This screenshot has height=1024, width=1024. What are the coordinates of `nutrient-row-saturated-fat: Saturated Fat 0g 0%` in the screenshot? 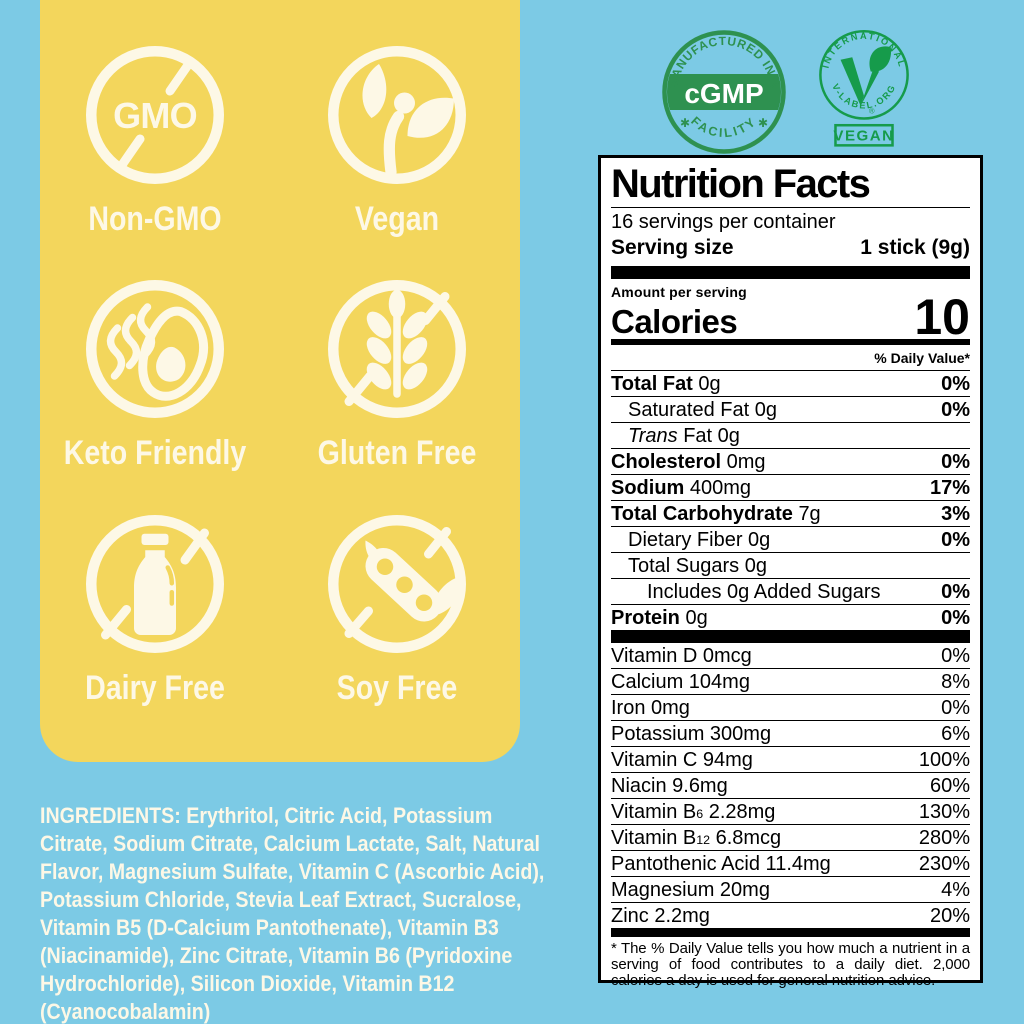 It's located at (790, 409).